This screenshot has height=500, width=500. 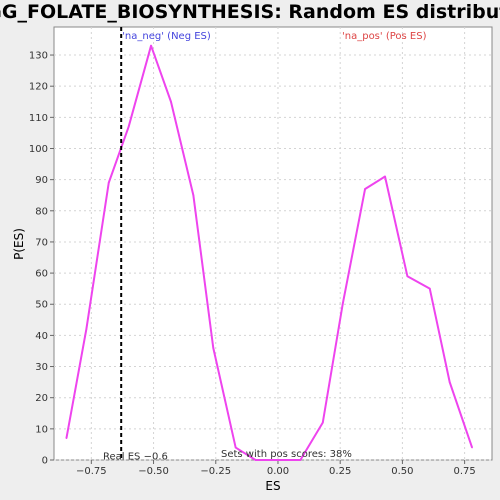 What do you see at coordinates (41, 305) in the screenshot?
I see `y-tick-label: 50` at bounding box center [41, 305].